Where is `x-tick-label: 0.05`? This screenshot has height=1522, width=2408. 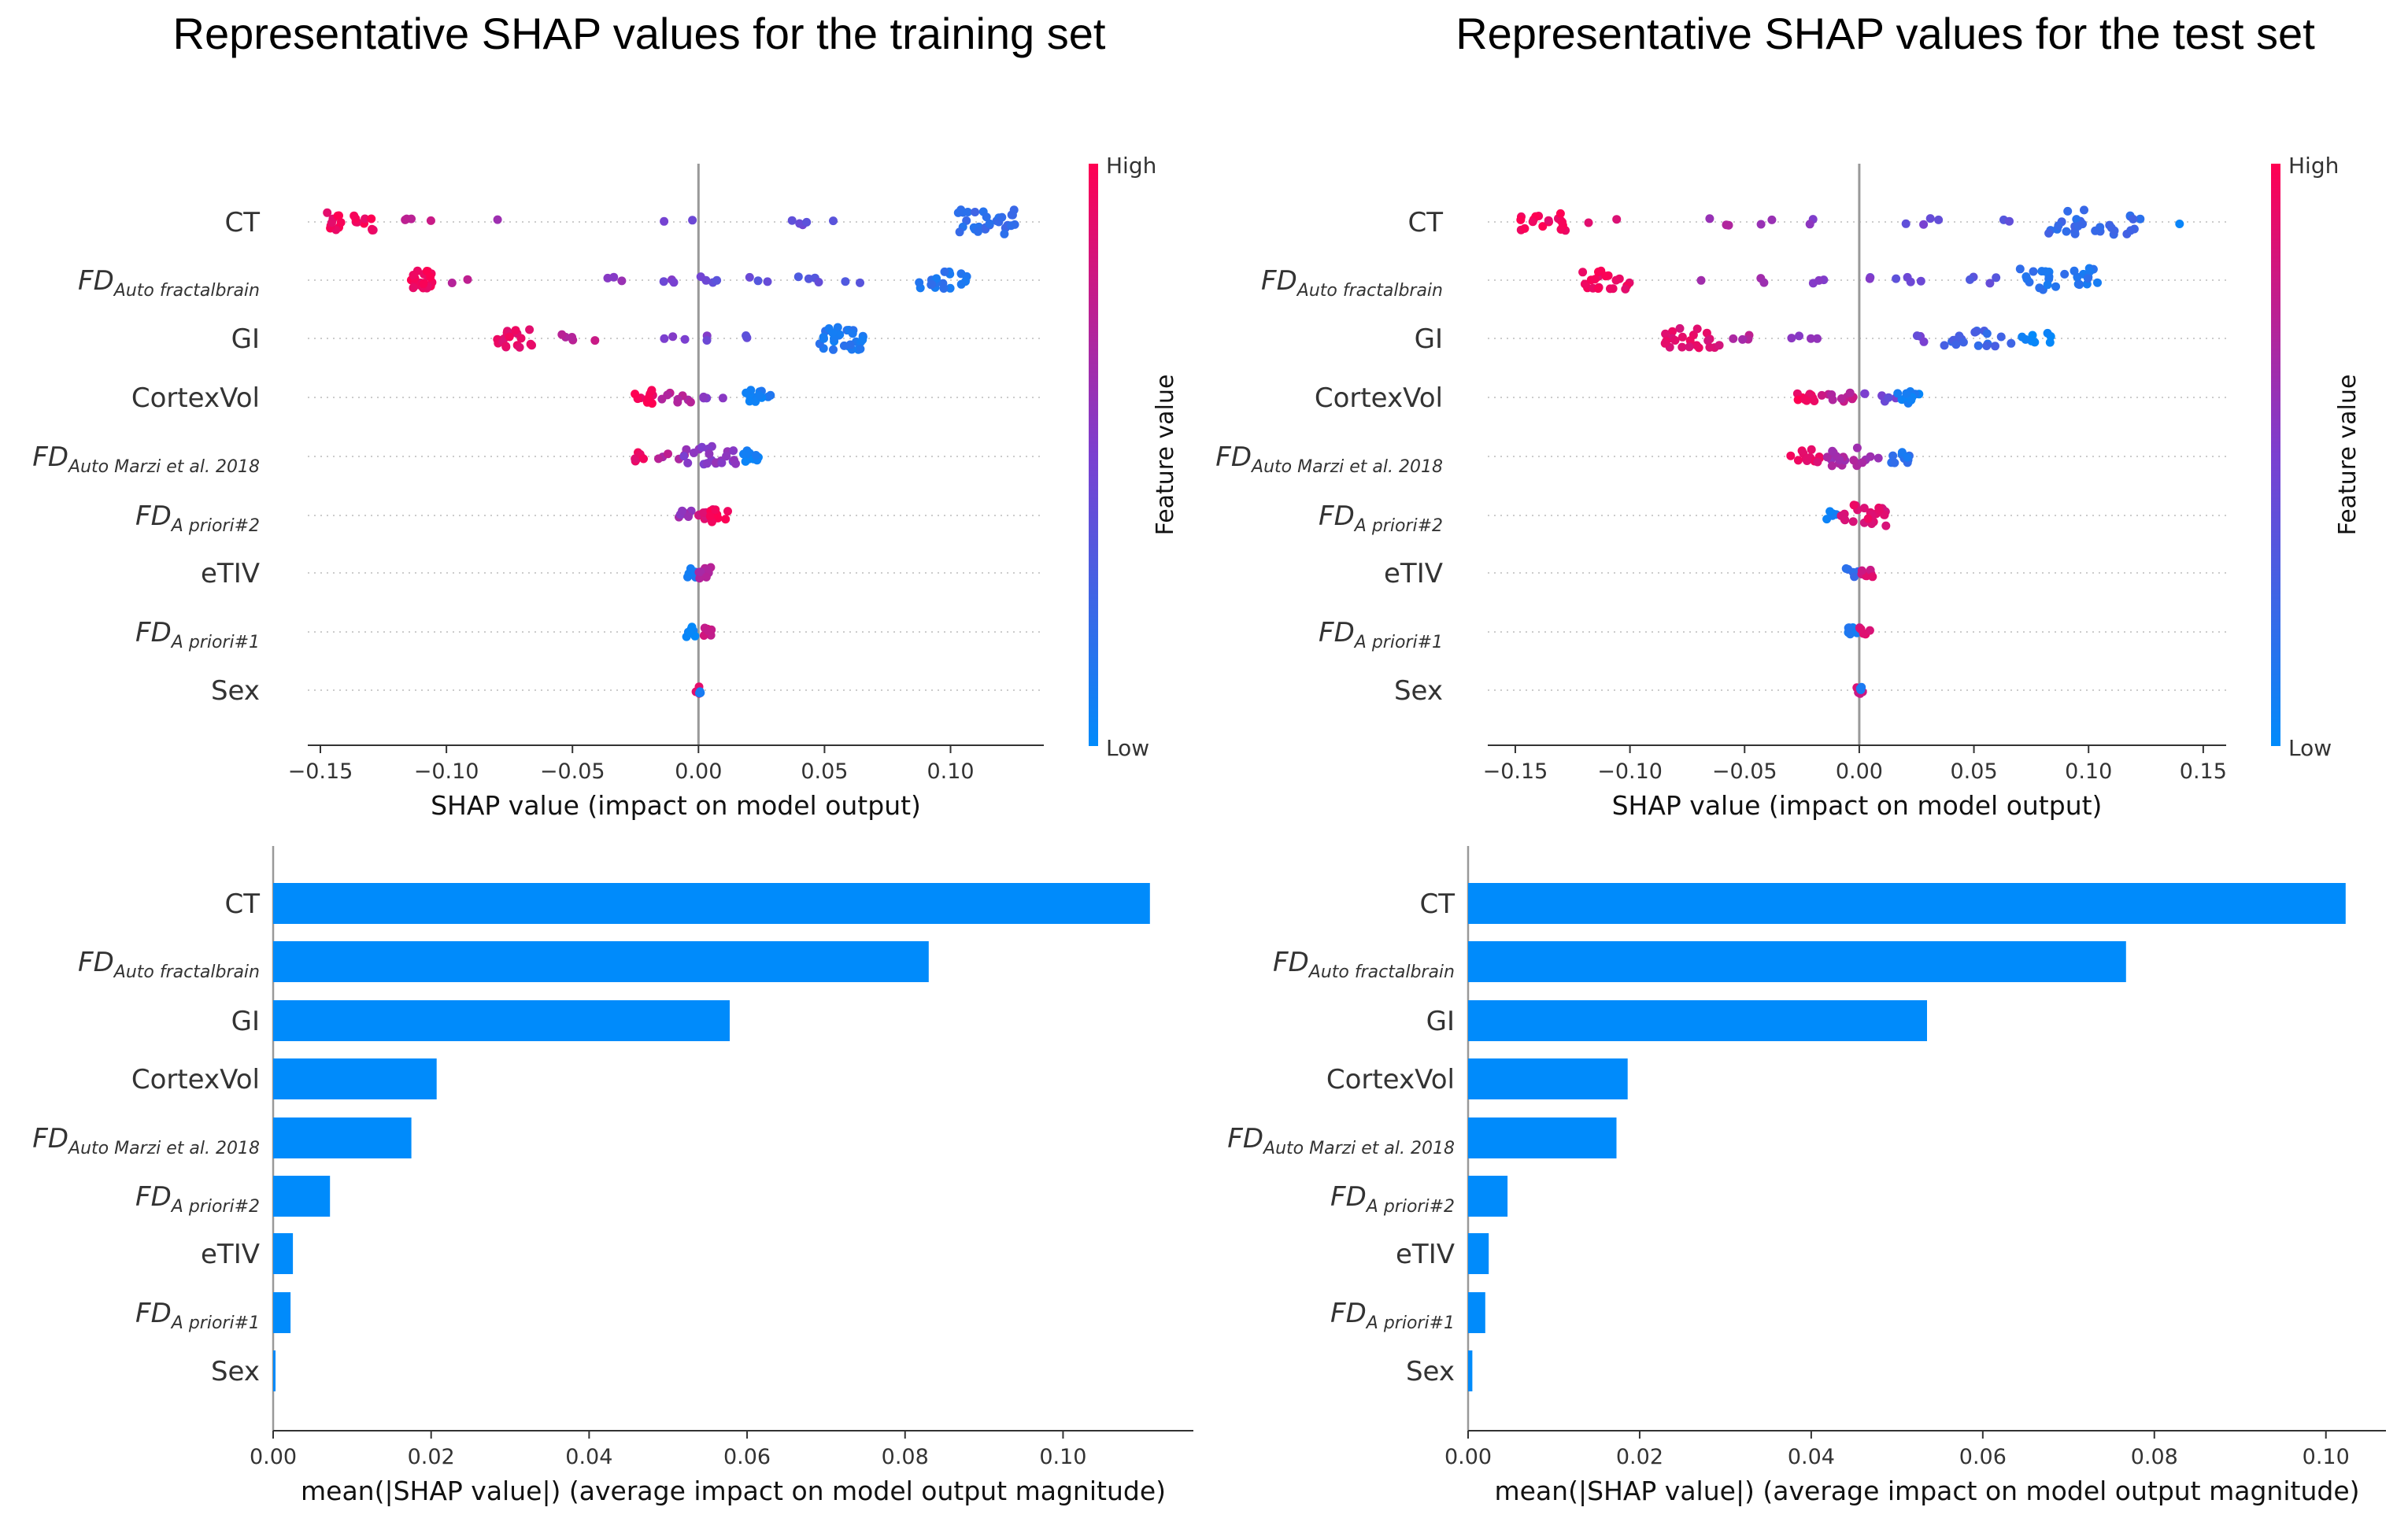 x-tick-label: 0.05 is located at coordinates (1975, 771).